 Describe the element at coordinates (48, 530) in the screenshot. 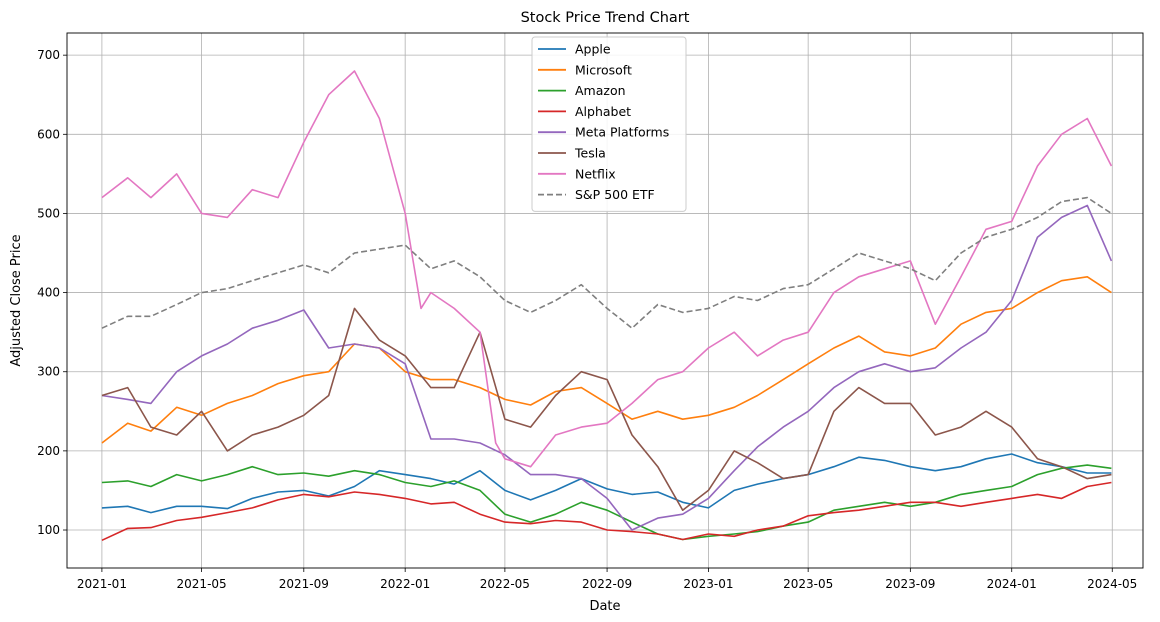

I see `y-tick-label: 100` at that location.